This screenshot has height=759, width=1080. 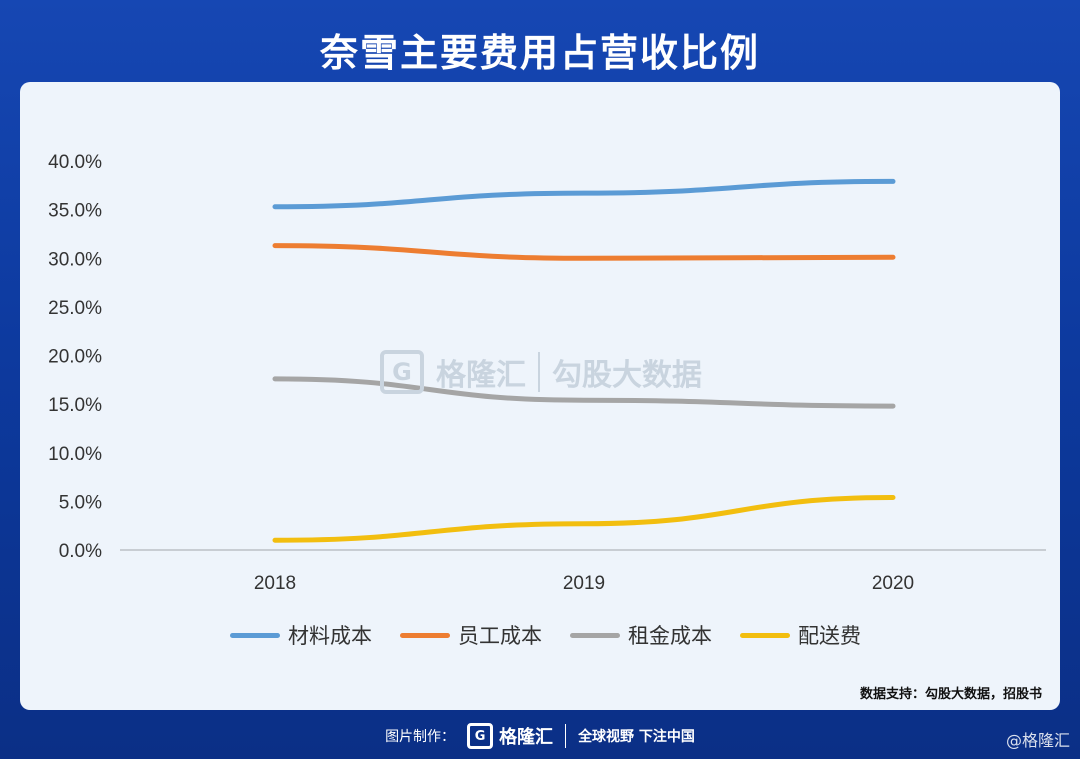 What do you see at coordinates (627, 375) in the screenshot?
I see `watermark-brand: 勾股大数据` at bounding box center [627, 375].